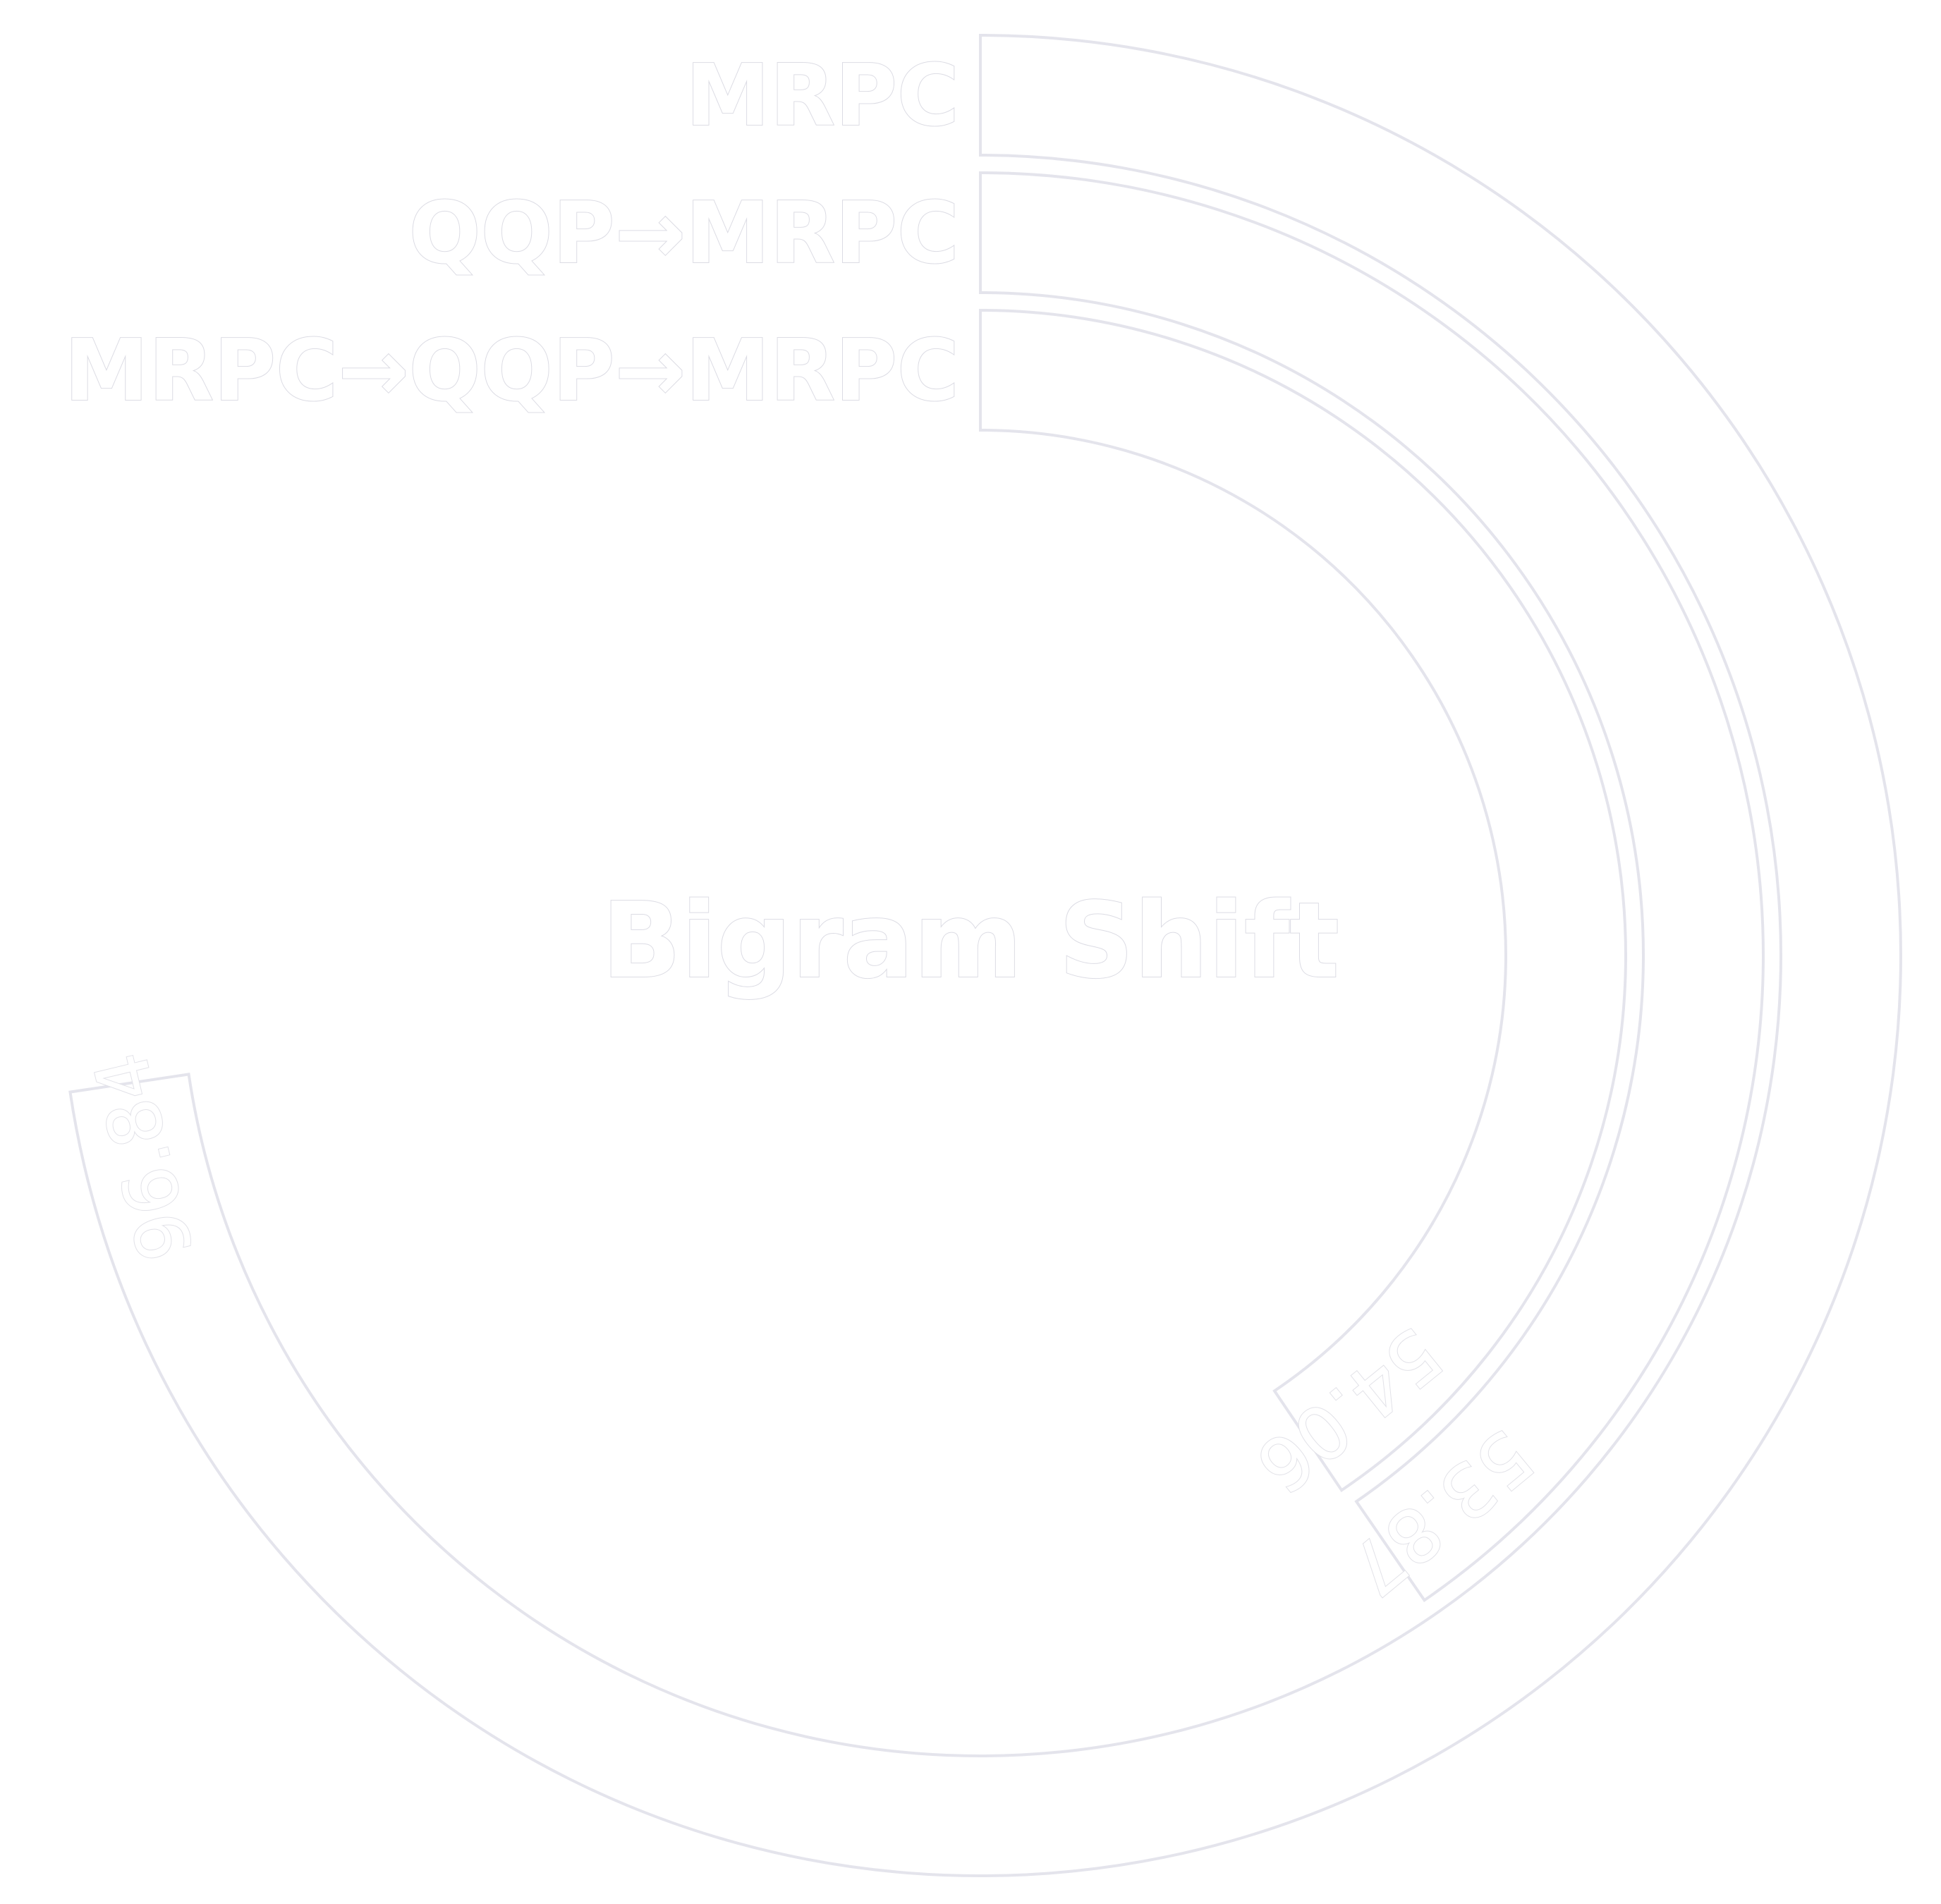  What do you see at coordinates (822, 96) in the screenshot?
I see `ring-label-mrpc: MRPC` at bounding box center [822, 96].